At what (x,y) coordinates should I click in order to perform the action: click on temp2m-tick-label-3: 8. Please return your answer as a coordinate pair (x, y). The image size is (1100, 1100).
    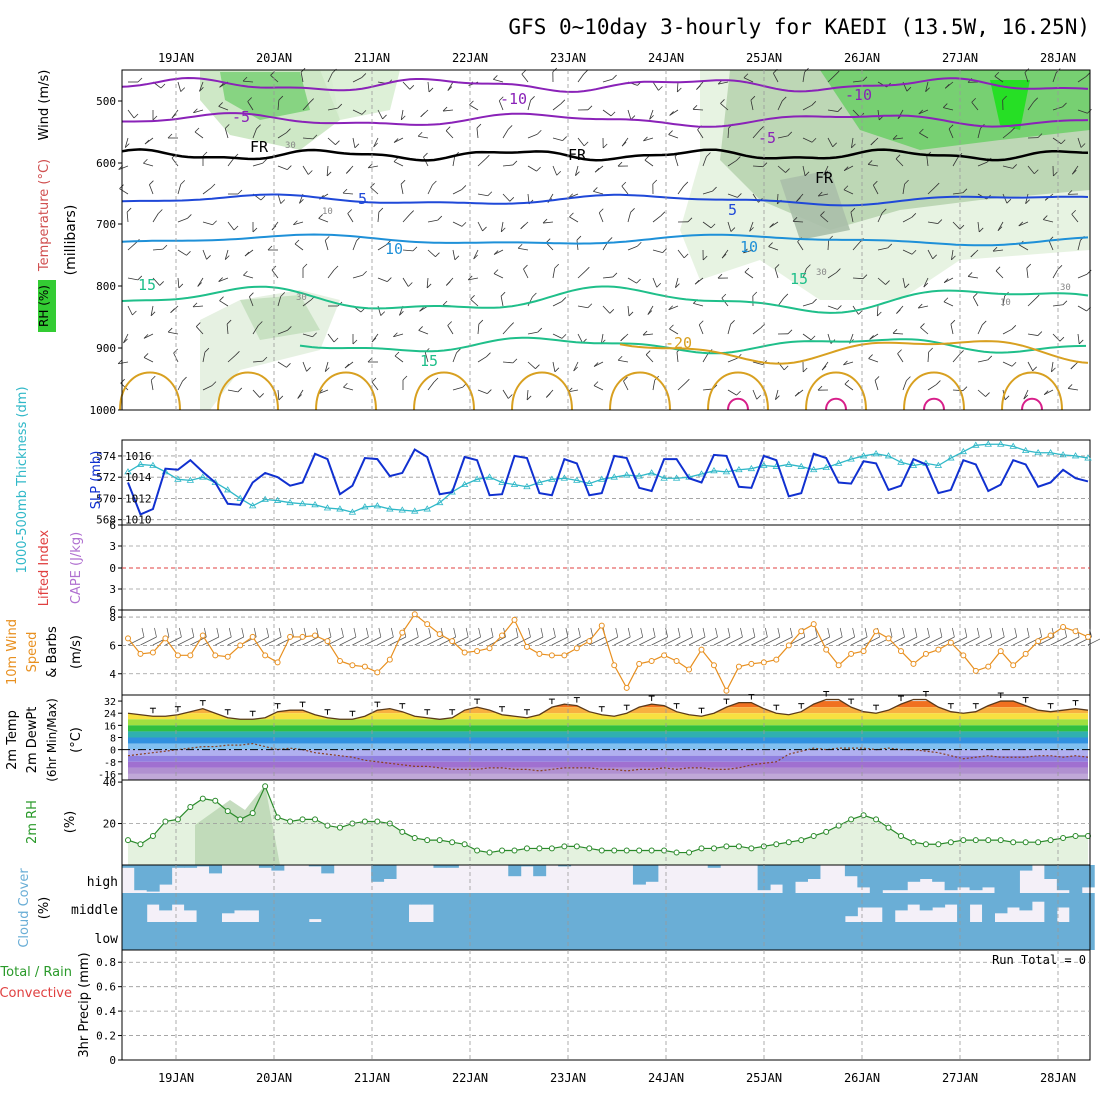
    Looking at the image, I should click on (113, 739).